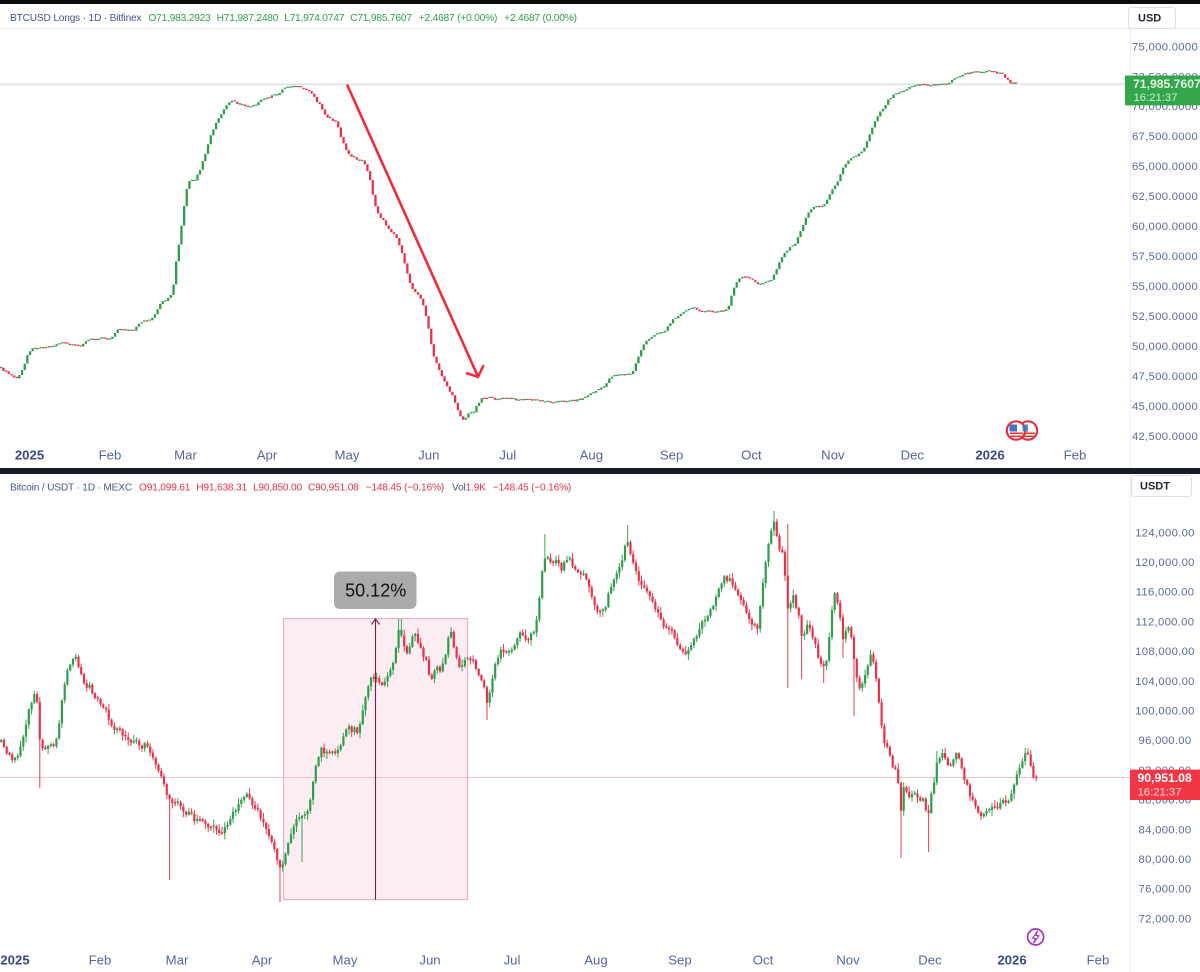 This screenshot has width=1200, height=972. I want to click on svg-text: USDT, so click(1155, 487).